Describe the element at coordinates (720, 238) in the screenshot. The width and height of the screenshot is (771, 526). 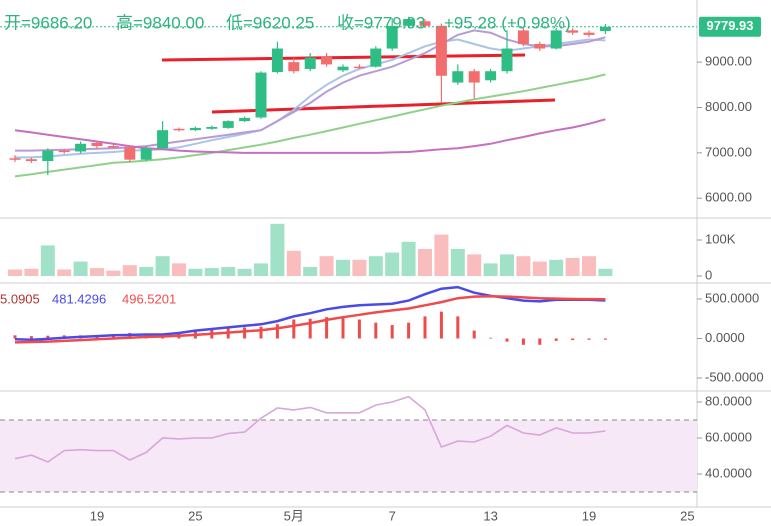
I see `y-tick-label: 100K` at that location.